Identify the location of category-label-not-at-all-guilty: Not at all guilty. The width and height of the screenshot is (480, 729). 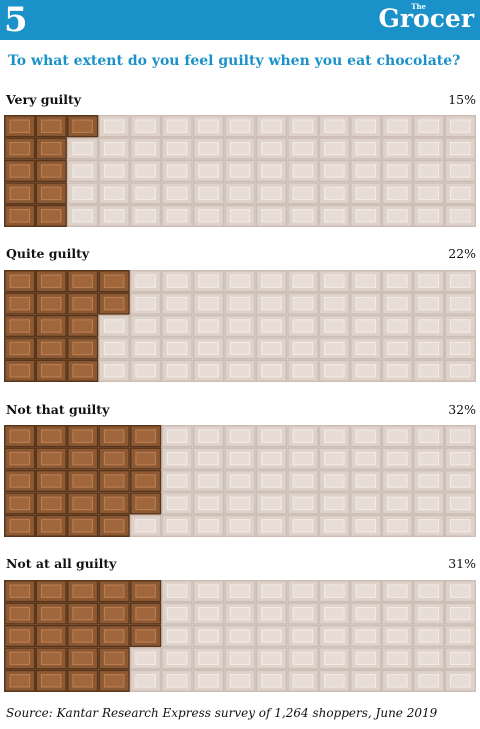
(61, 563).